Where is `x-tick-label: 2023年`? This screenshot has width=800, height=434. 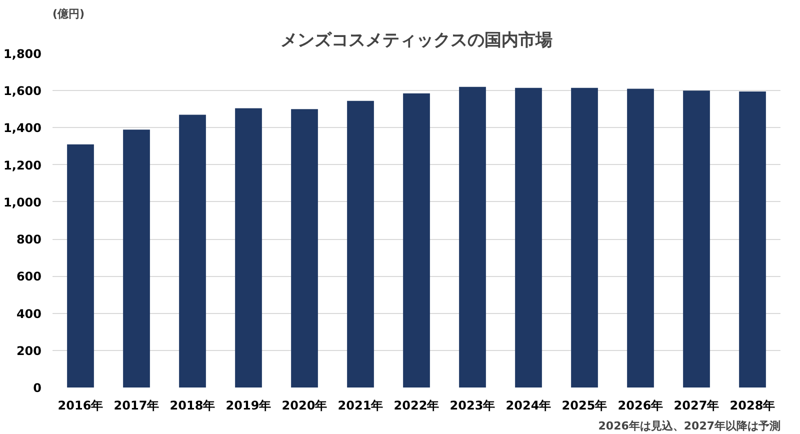
x-tick-label: 2023年 is located at coordinates (473, 405).